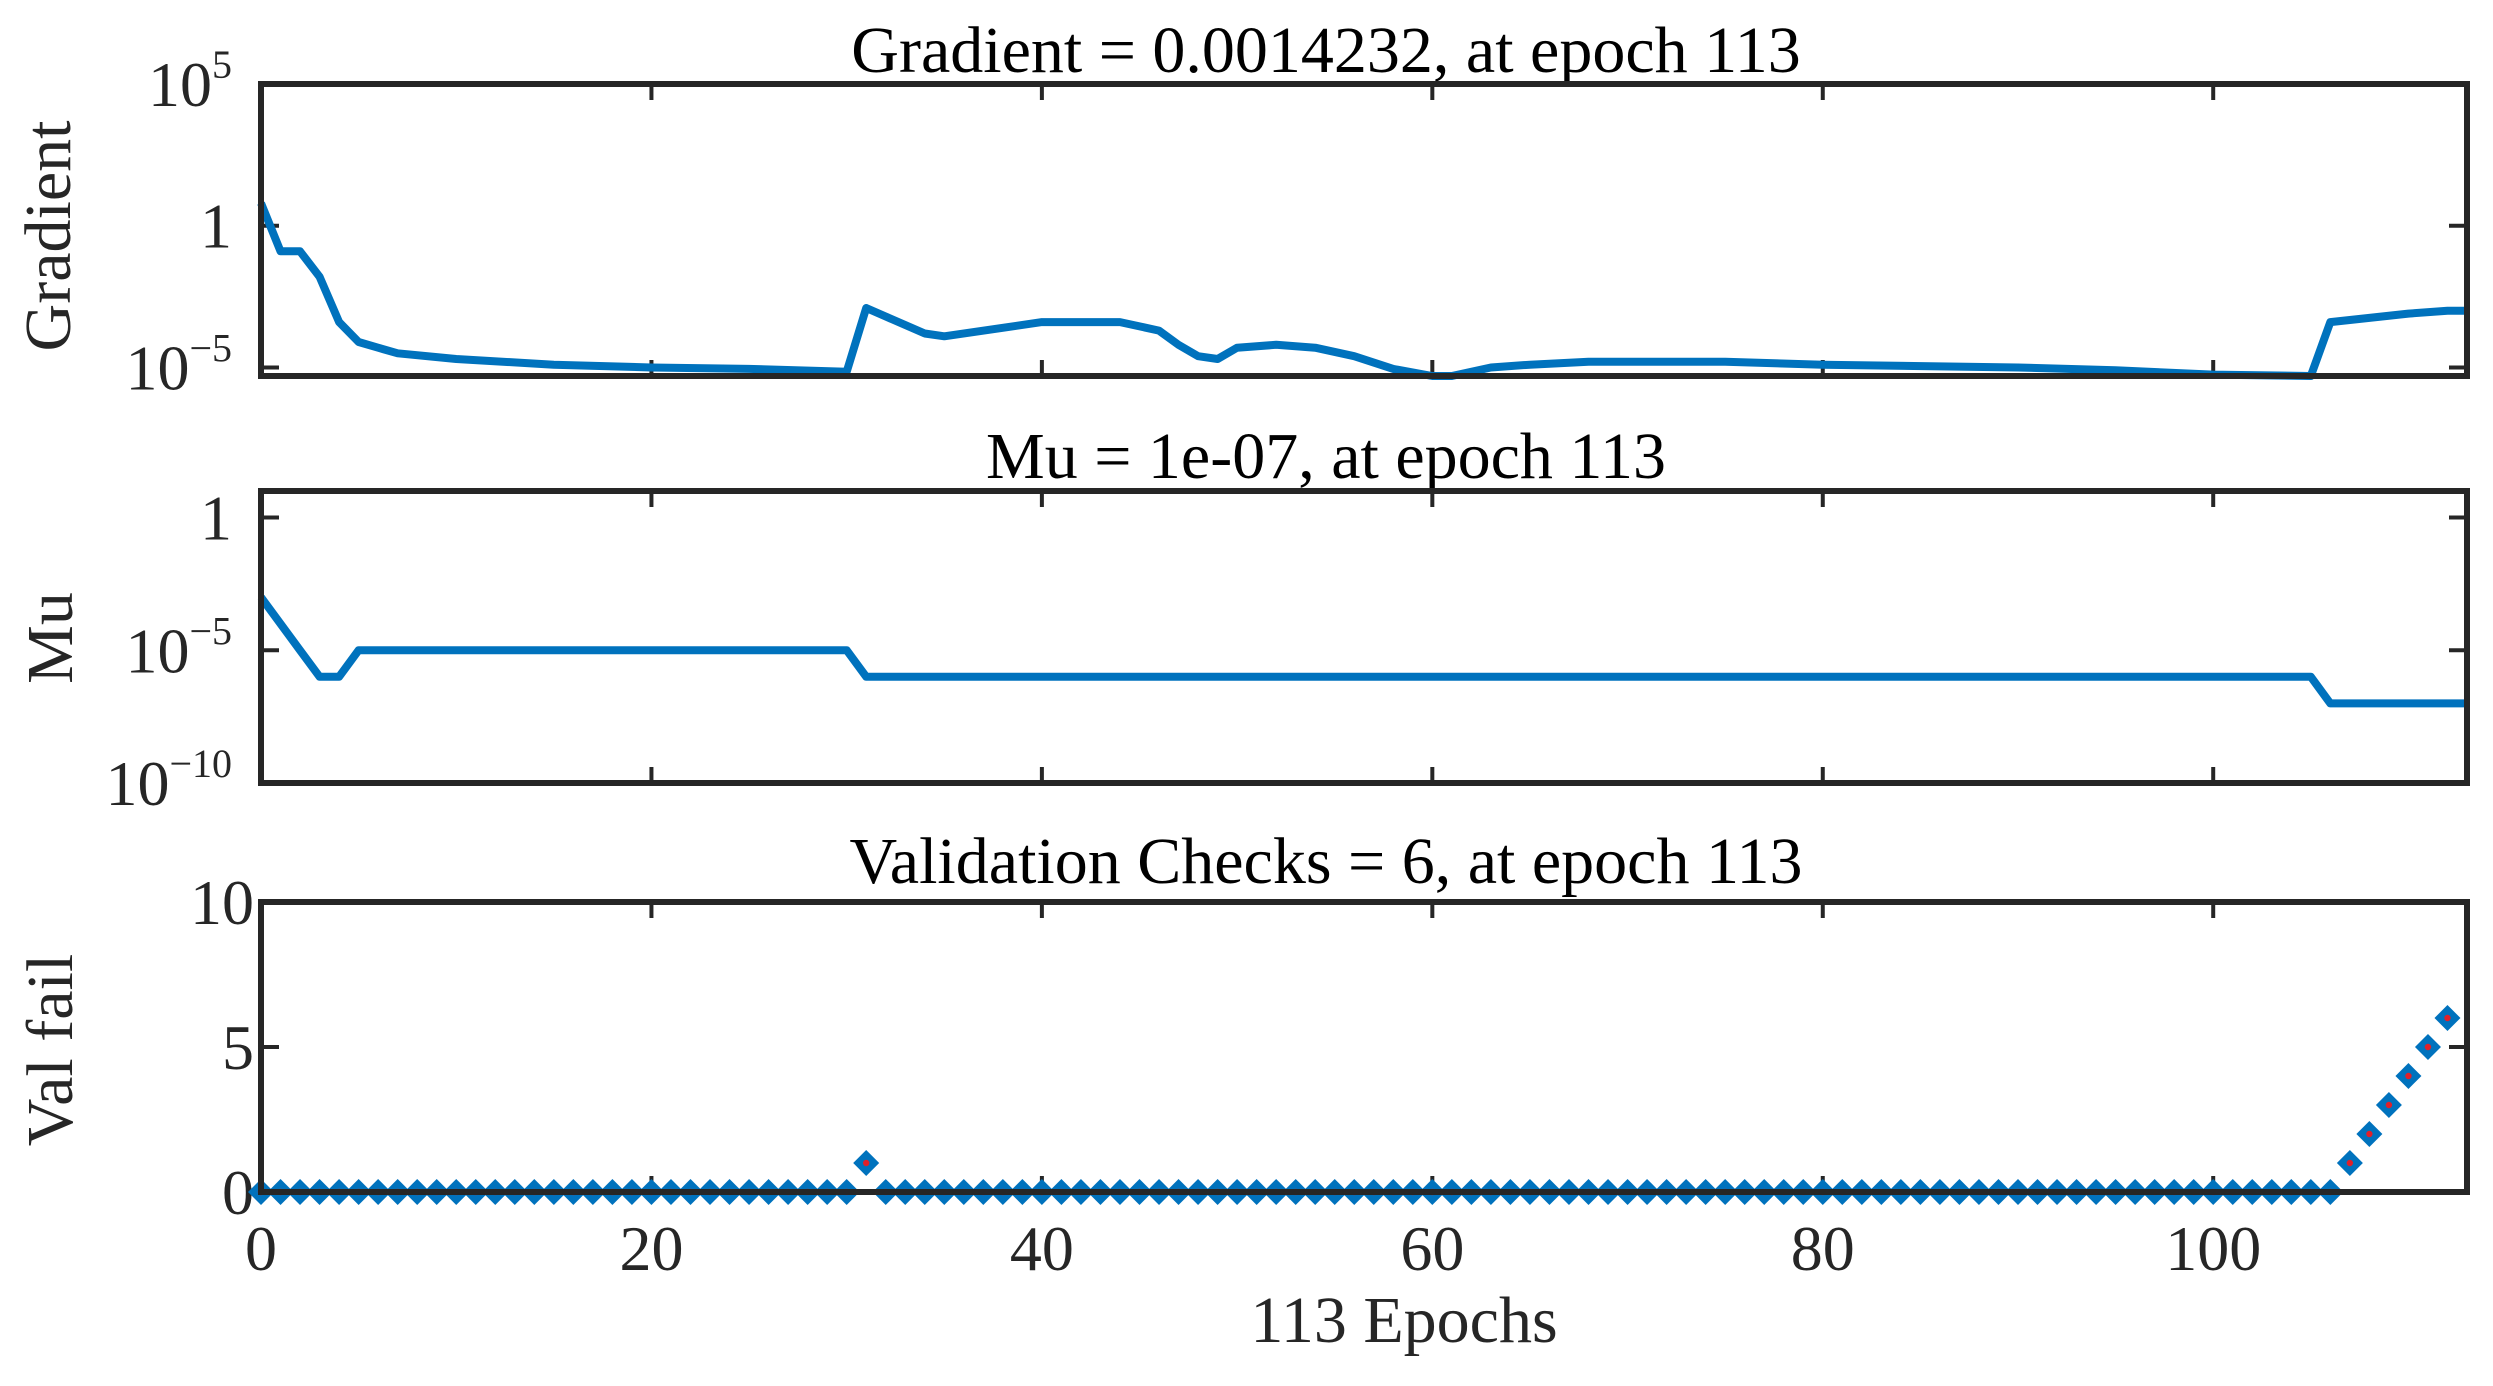 Image resolution: width=2493 pixels, height=1386 pixels. Describe the element at coordinates (238, 1047) in the screenshot. I see `y-tick-label: 5` at that location.